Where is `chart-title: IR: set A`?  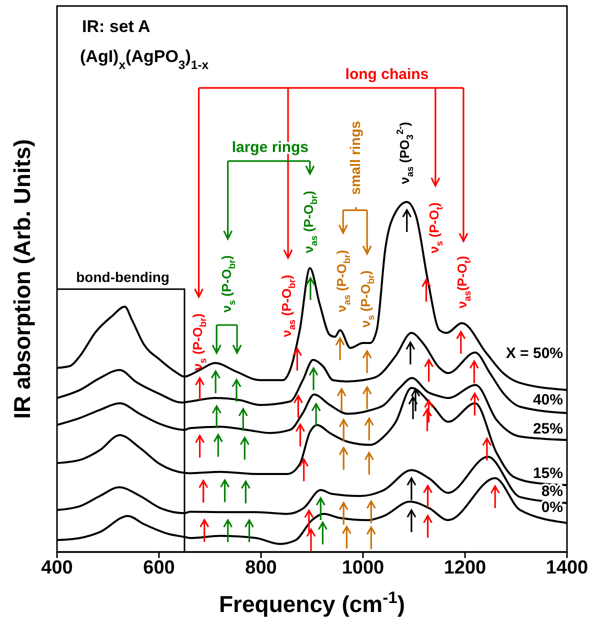 chart-title: IR: set A is located at coordinates (116, 26).